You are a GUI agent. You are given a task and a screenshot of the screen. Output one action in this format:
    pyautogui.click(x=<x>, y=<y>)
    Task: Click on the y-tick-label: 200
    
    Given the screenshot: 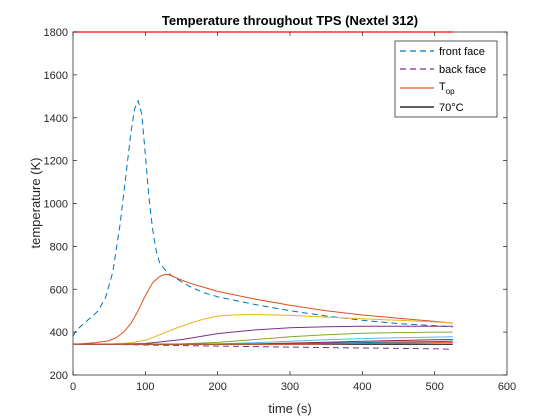 What is the action you would take?
    pyautogui.click(x=59, y=376)
    